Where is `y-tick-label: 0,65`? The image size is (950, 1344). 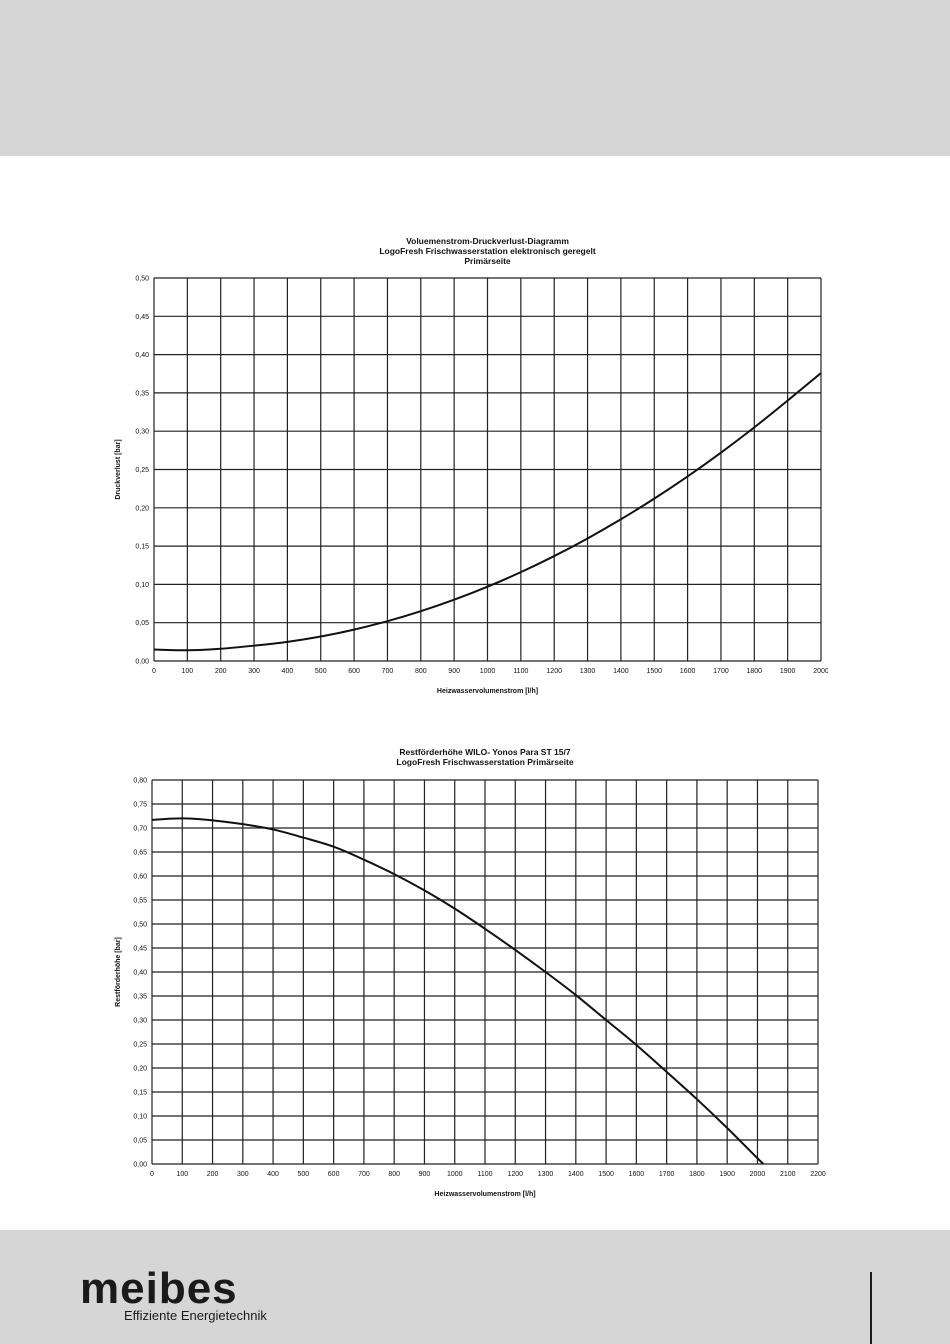 y-tick-label: 0,65 is located at coordinates (140, 853).